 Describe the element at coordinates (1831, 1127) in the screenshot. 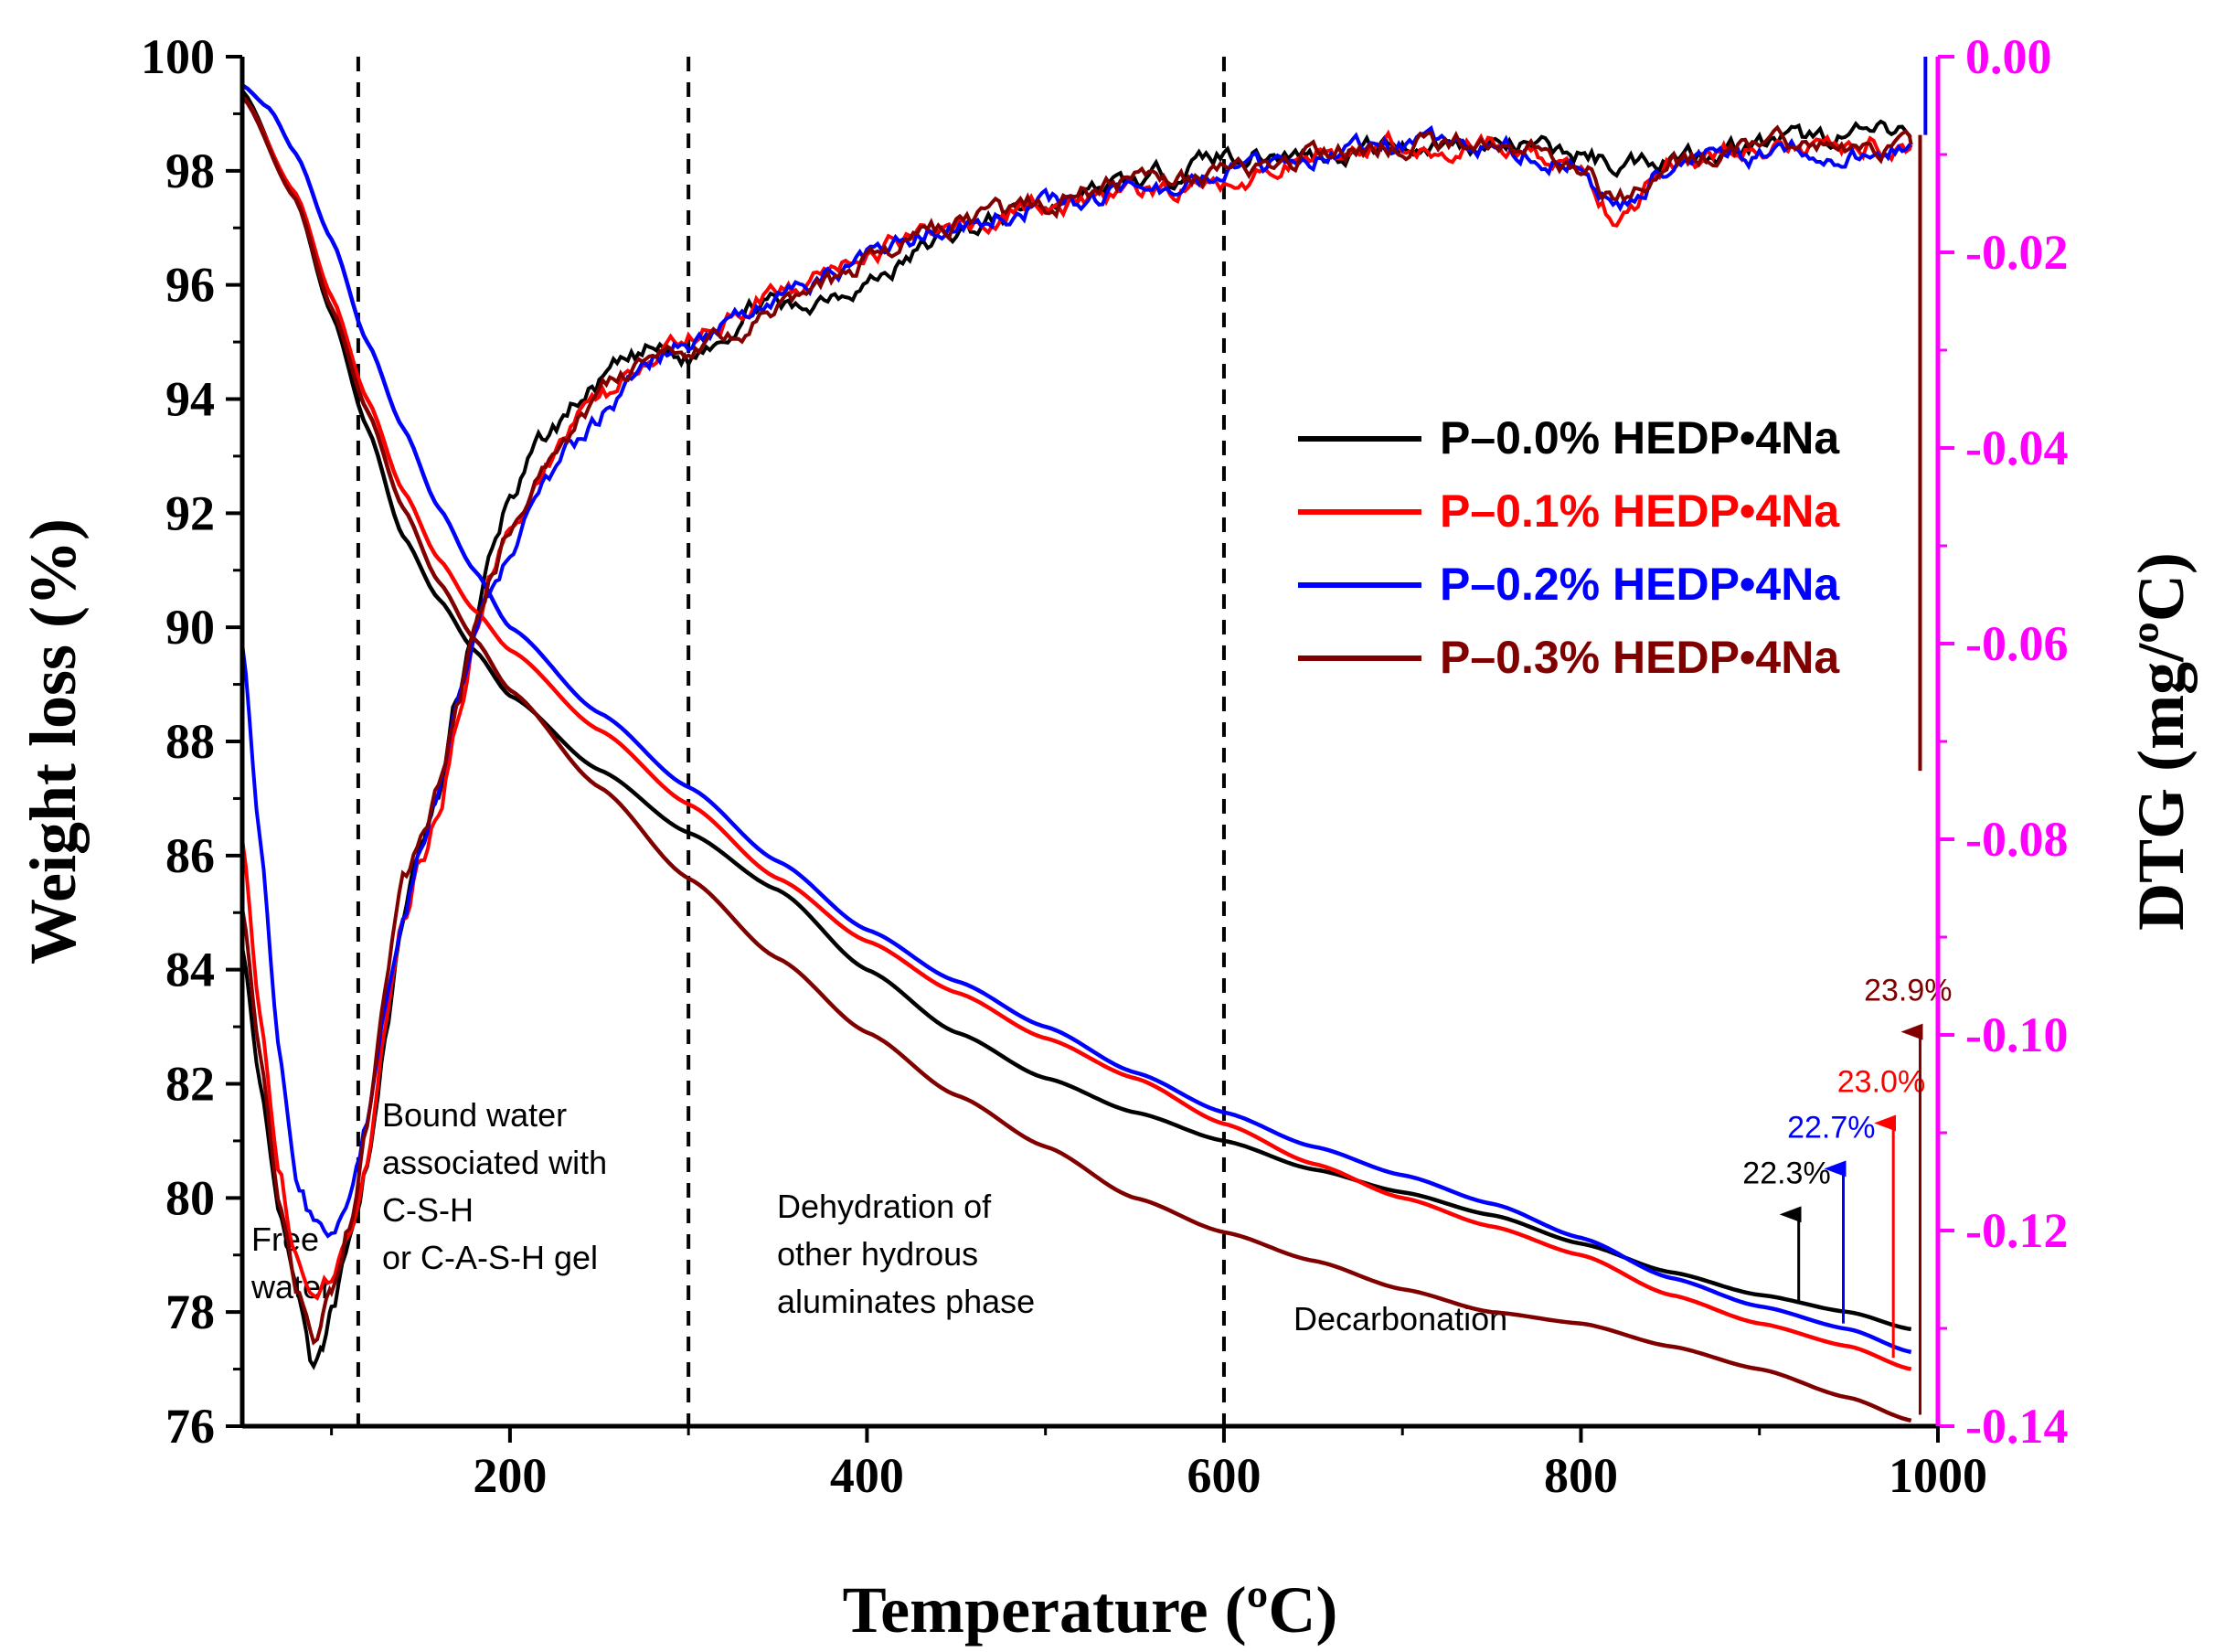

I see `mass-loss-label: 22.7%` at that location.